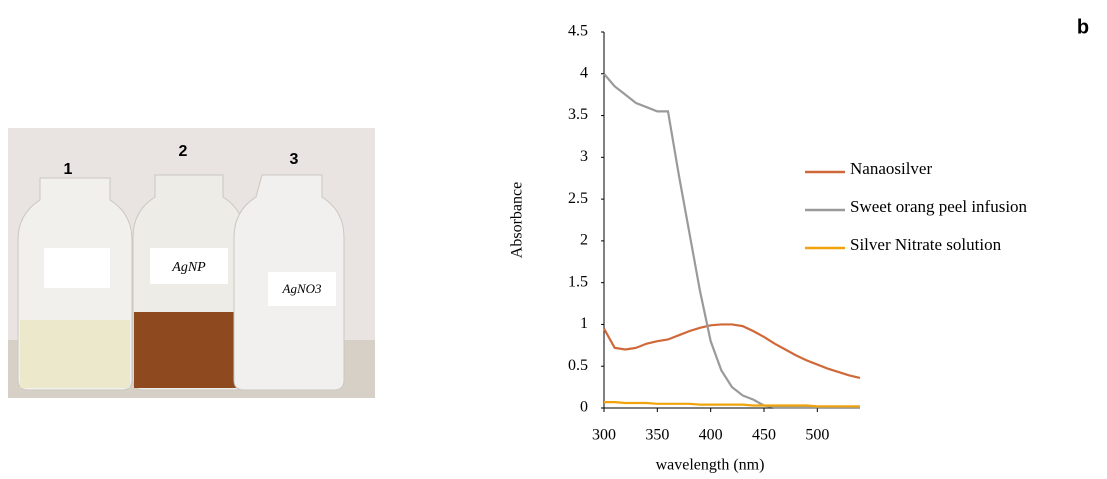 This screenshot has width=1107, height=479. Describe the element at coordinates (517, 220) in the screenshot. I see `y-axis-label: Absorbance` at that location.